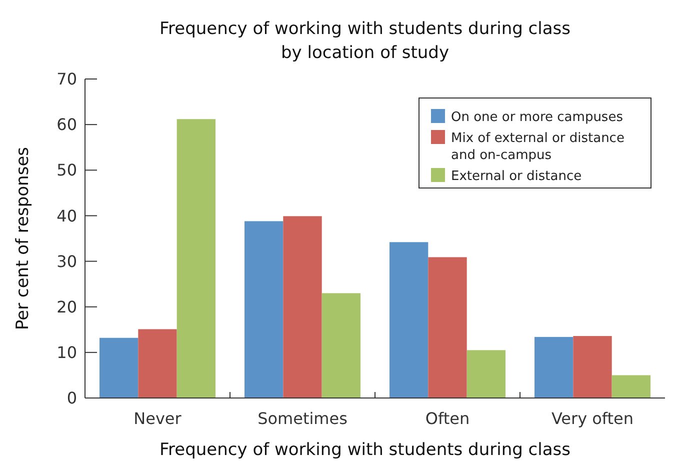  I want to click on x-tick-label: Never, so click(158, 418).